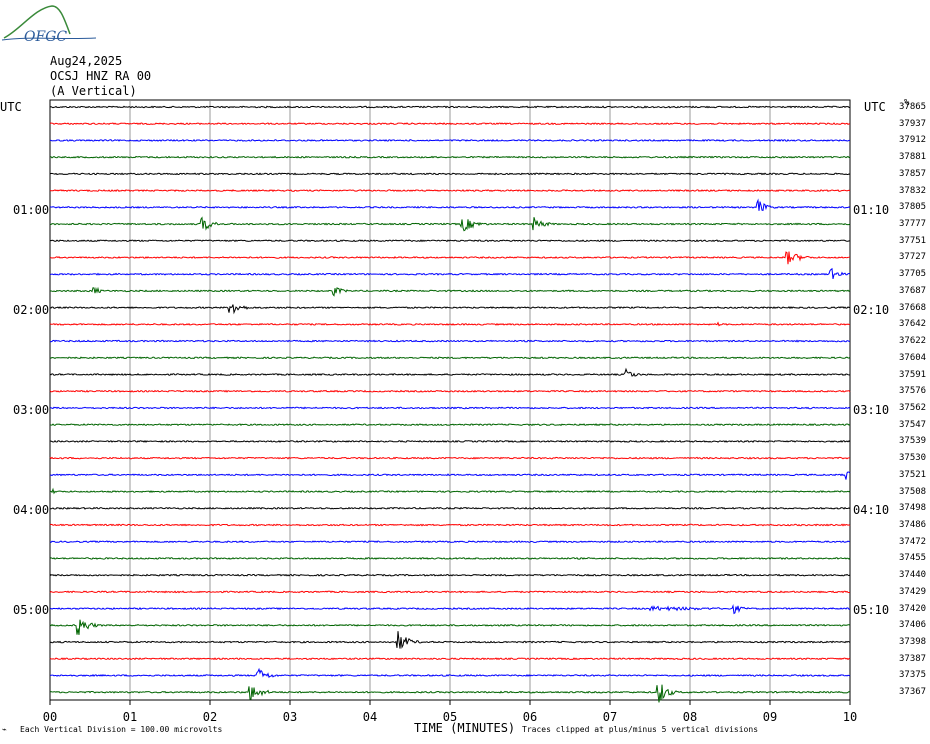 This screenshot has width=930, height=744. What do you see at coordinates (913, 407) in the screenshot?
I see `trace-count-label: 37562` at bounding box center [913, 407].